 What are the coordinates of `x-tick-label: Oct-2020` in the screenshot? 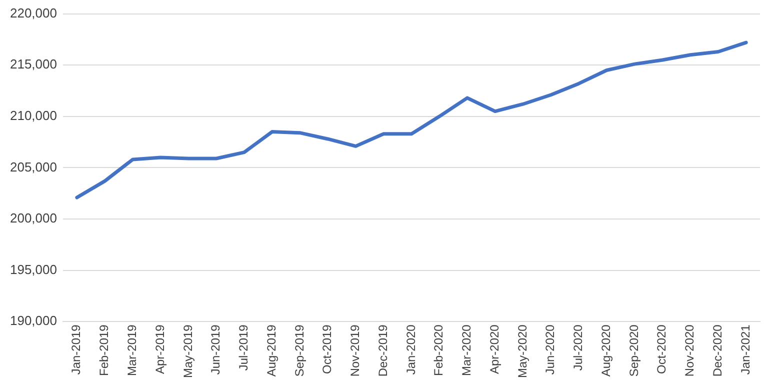 It's located at (661, 349).